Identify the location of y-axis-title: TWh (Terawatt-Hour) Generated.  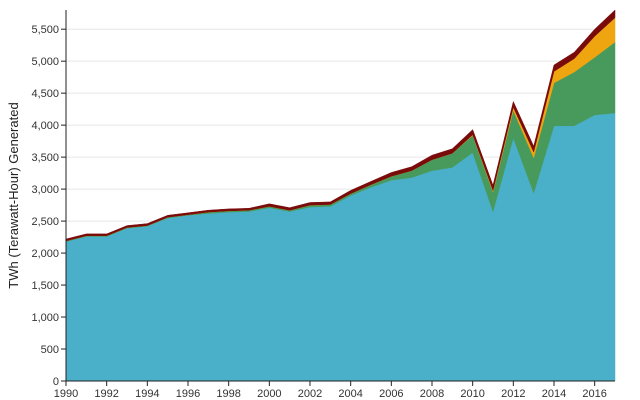
(13, 195).